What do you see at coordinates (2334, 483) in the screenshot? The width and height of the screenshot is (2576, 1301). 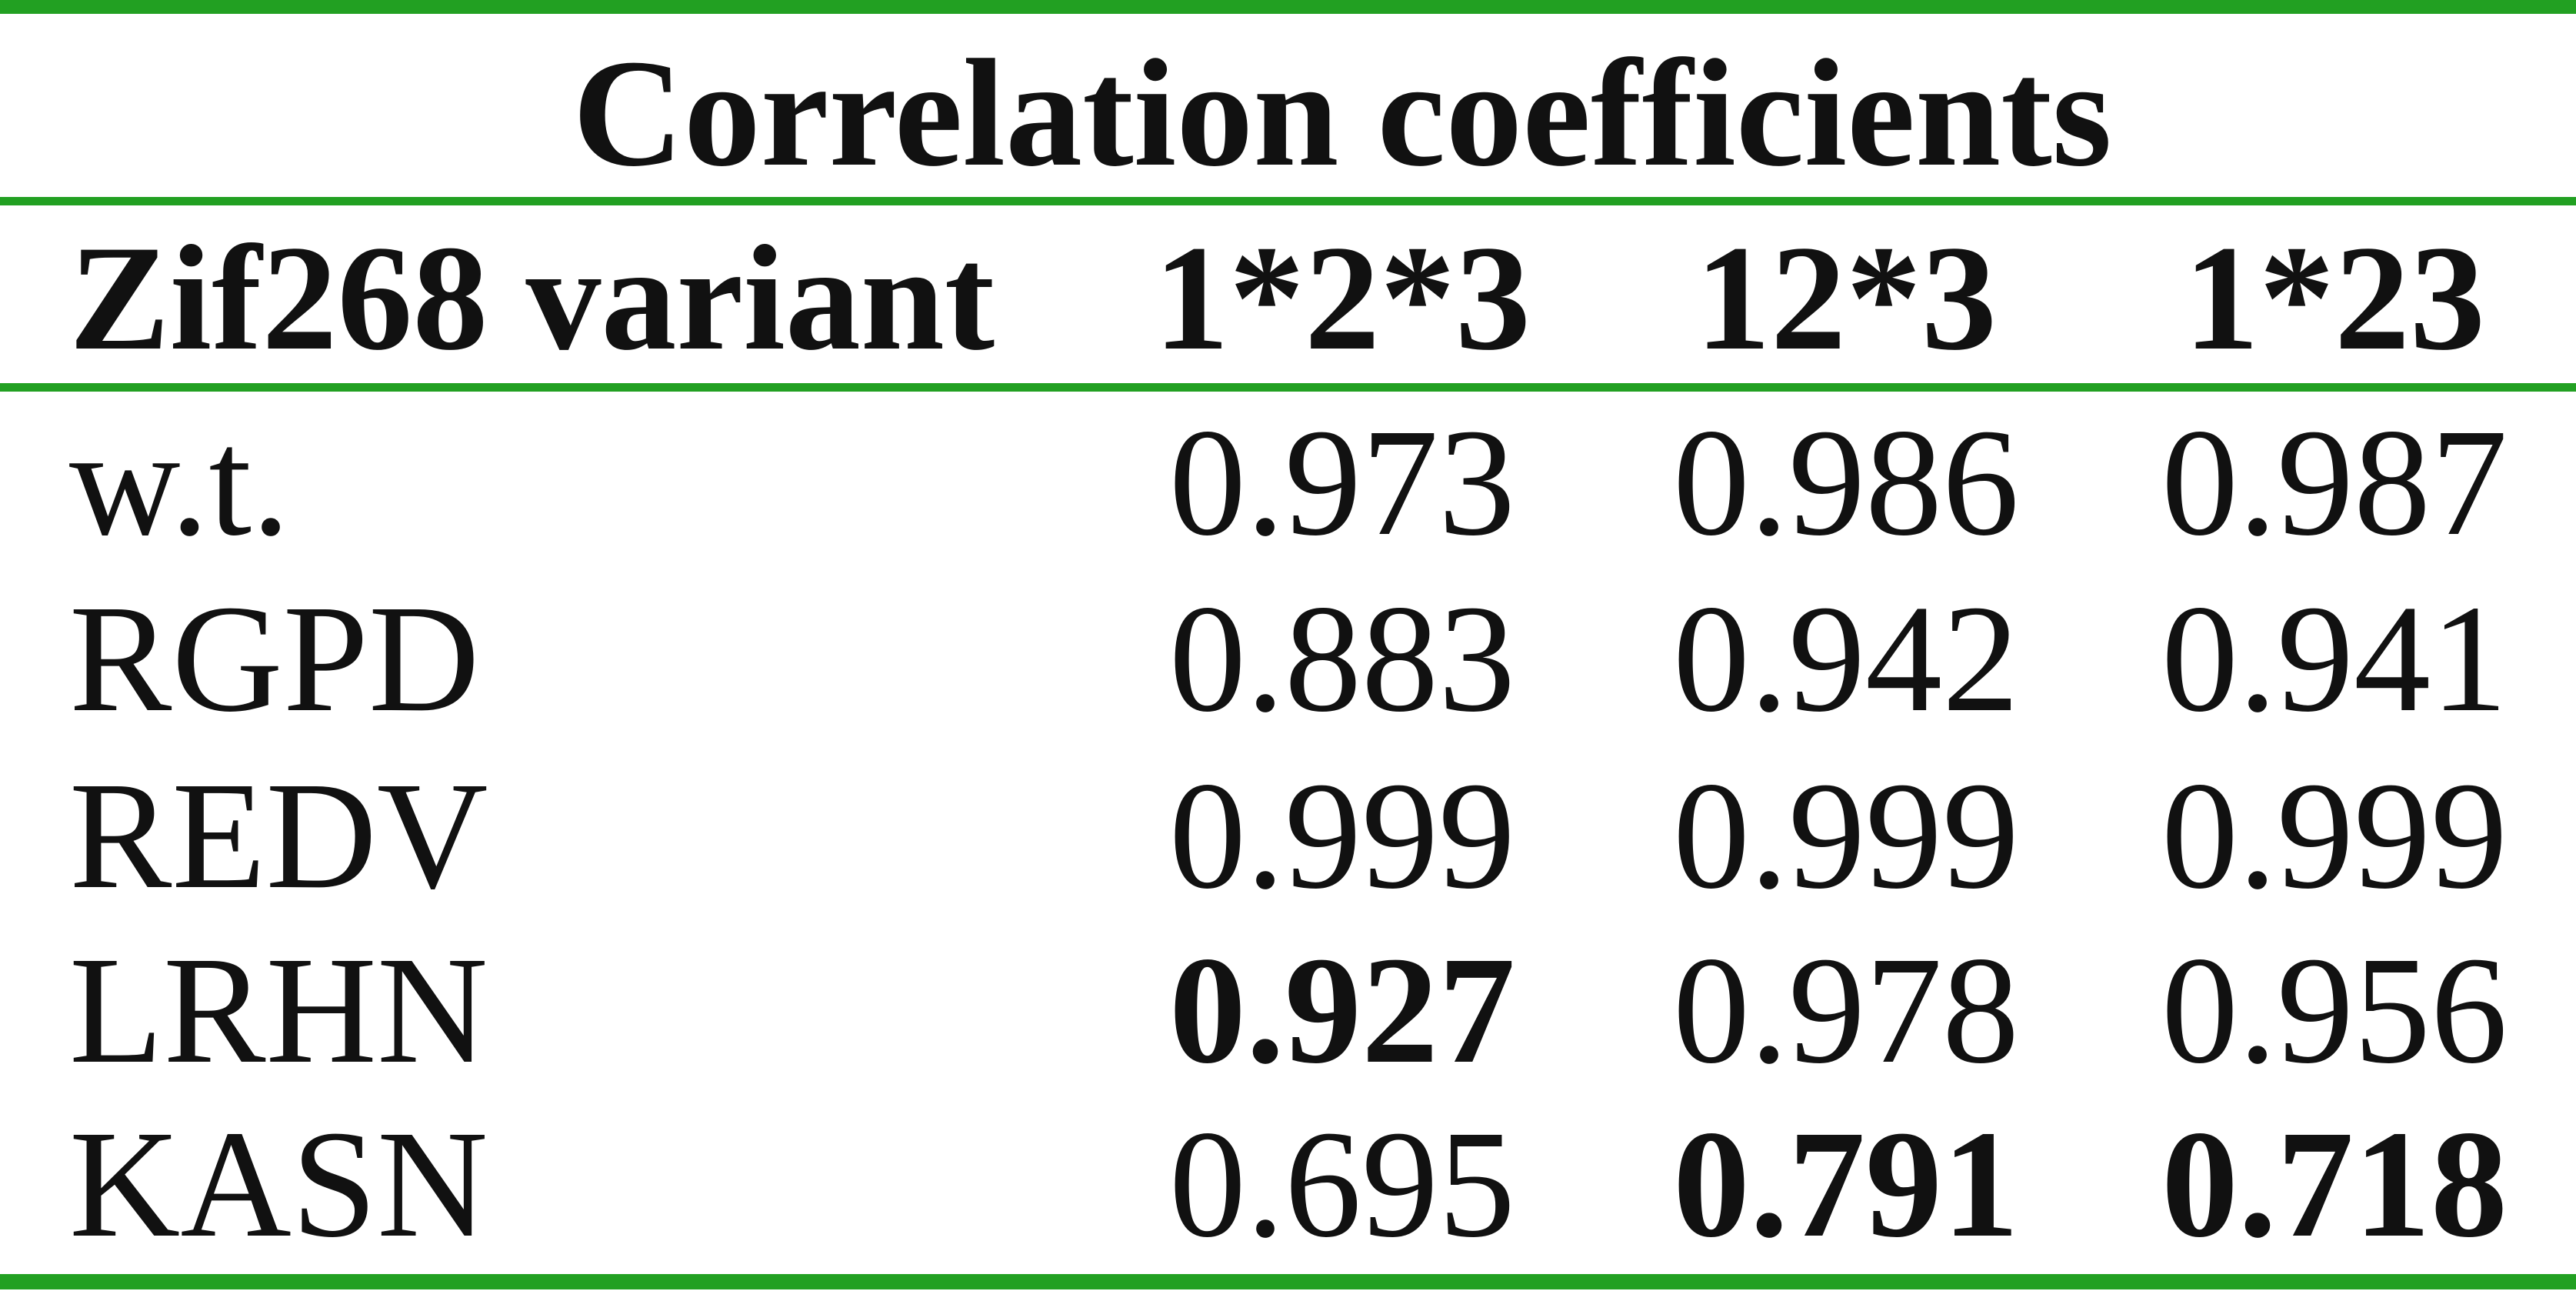 I see `cell: 0.987` at bounding box center [2334, 483].